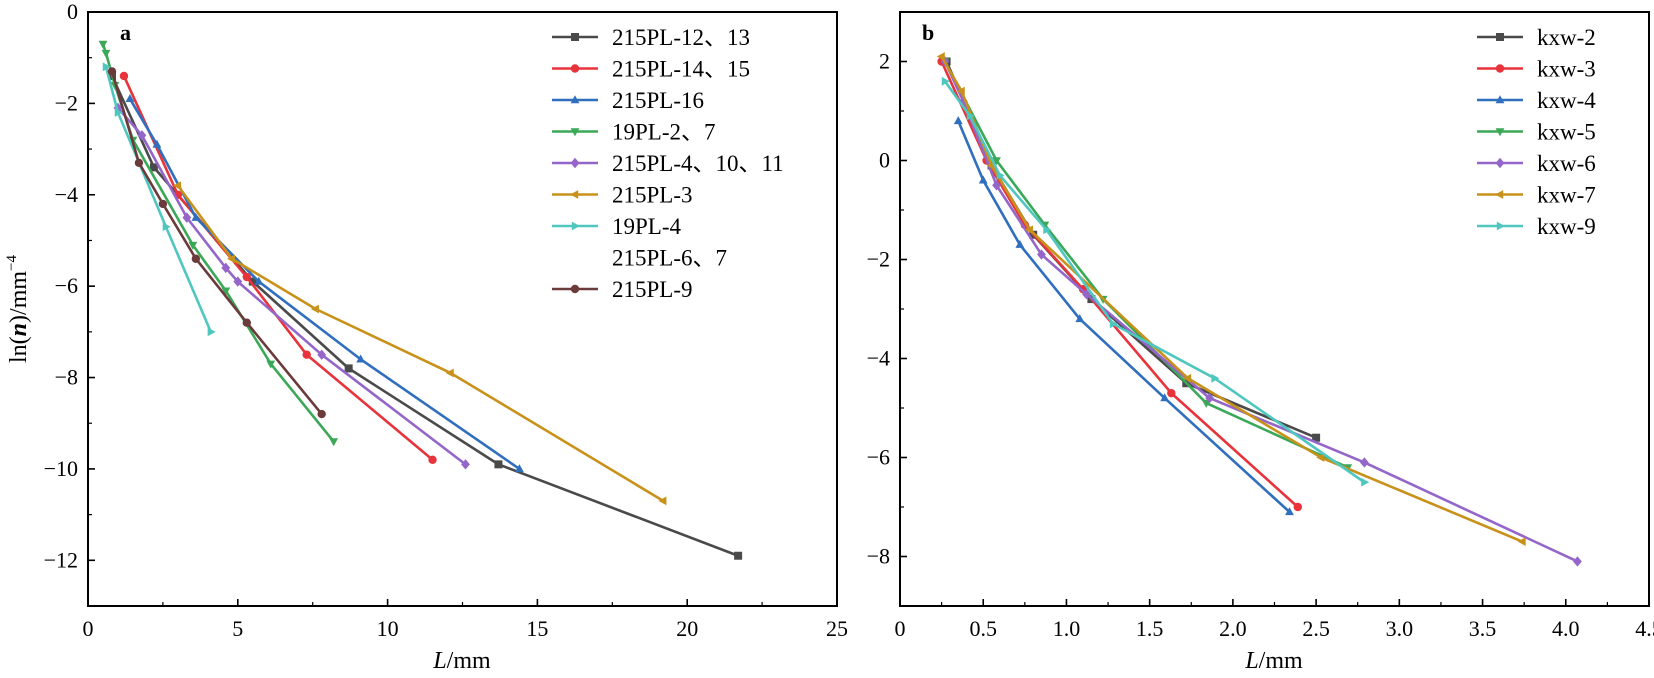 The image size is (1654, 678). What do you see at coordinates (1566, 628) in the screenshot?
I see `x-tick-label: 4.0` at bounding box center [1566, 628].